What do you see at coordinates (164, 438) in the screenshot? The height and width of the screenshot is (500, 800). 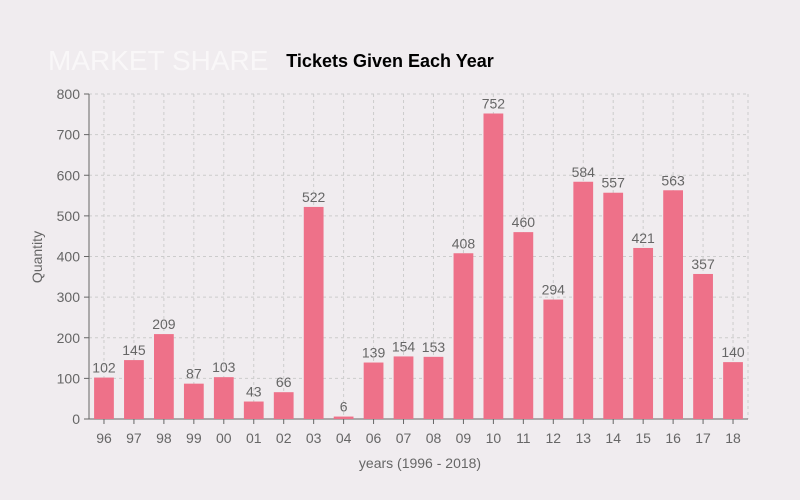 I see `x-tick-label: 98` at bounding box center [164, 438].